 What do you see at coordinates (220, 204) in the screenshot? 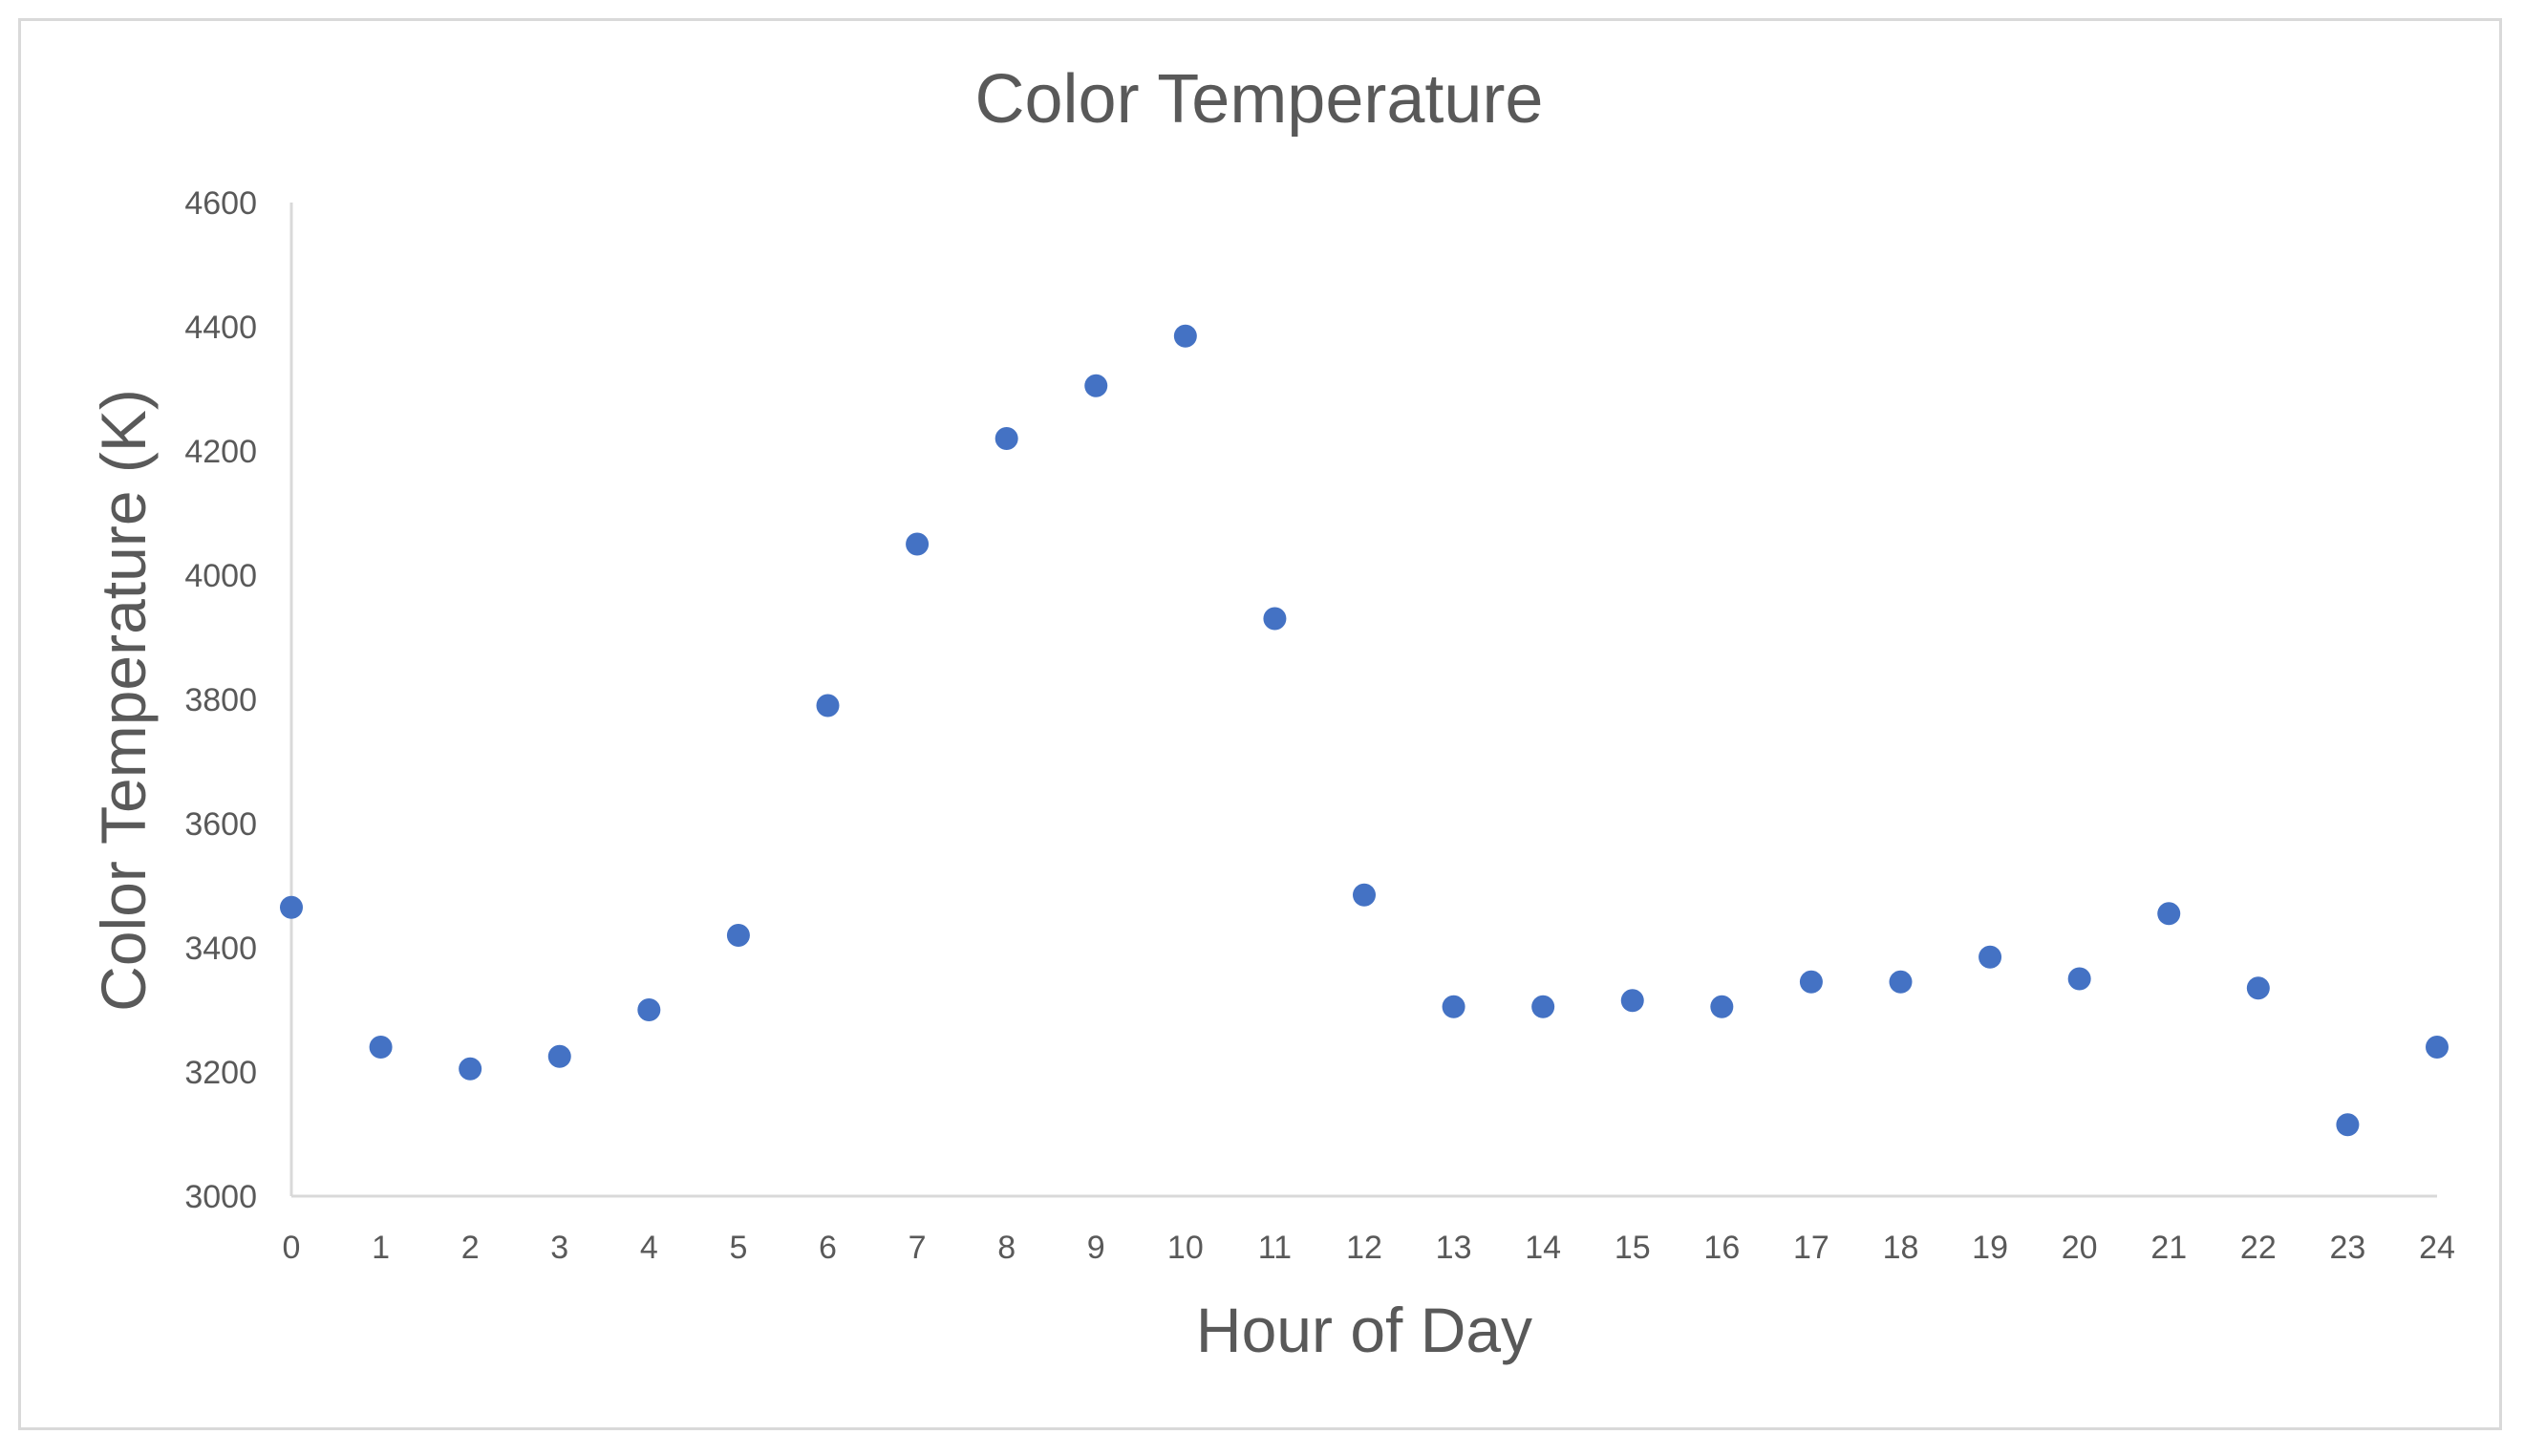
I see `y-tick-label: 4600` at bounding box center [220, 204].